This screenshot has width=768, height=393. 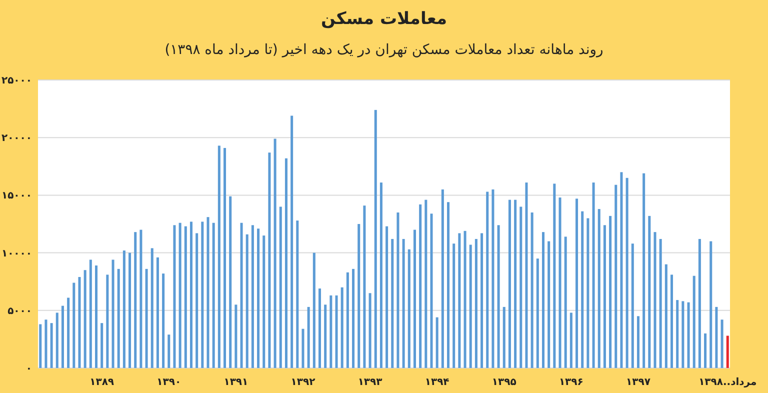 What do you see at coordinates (504, 382) in the screenshot?
I see `x-tick-label: ۱۳۹۵` at bounding box center [504, 382].